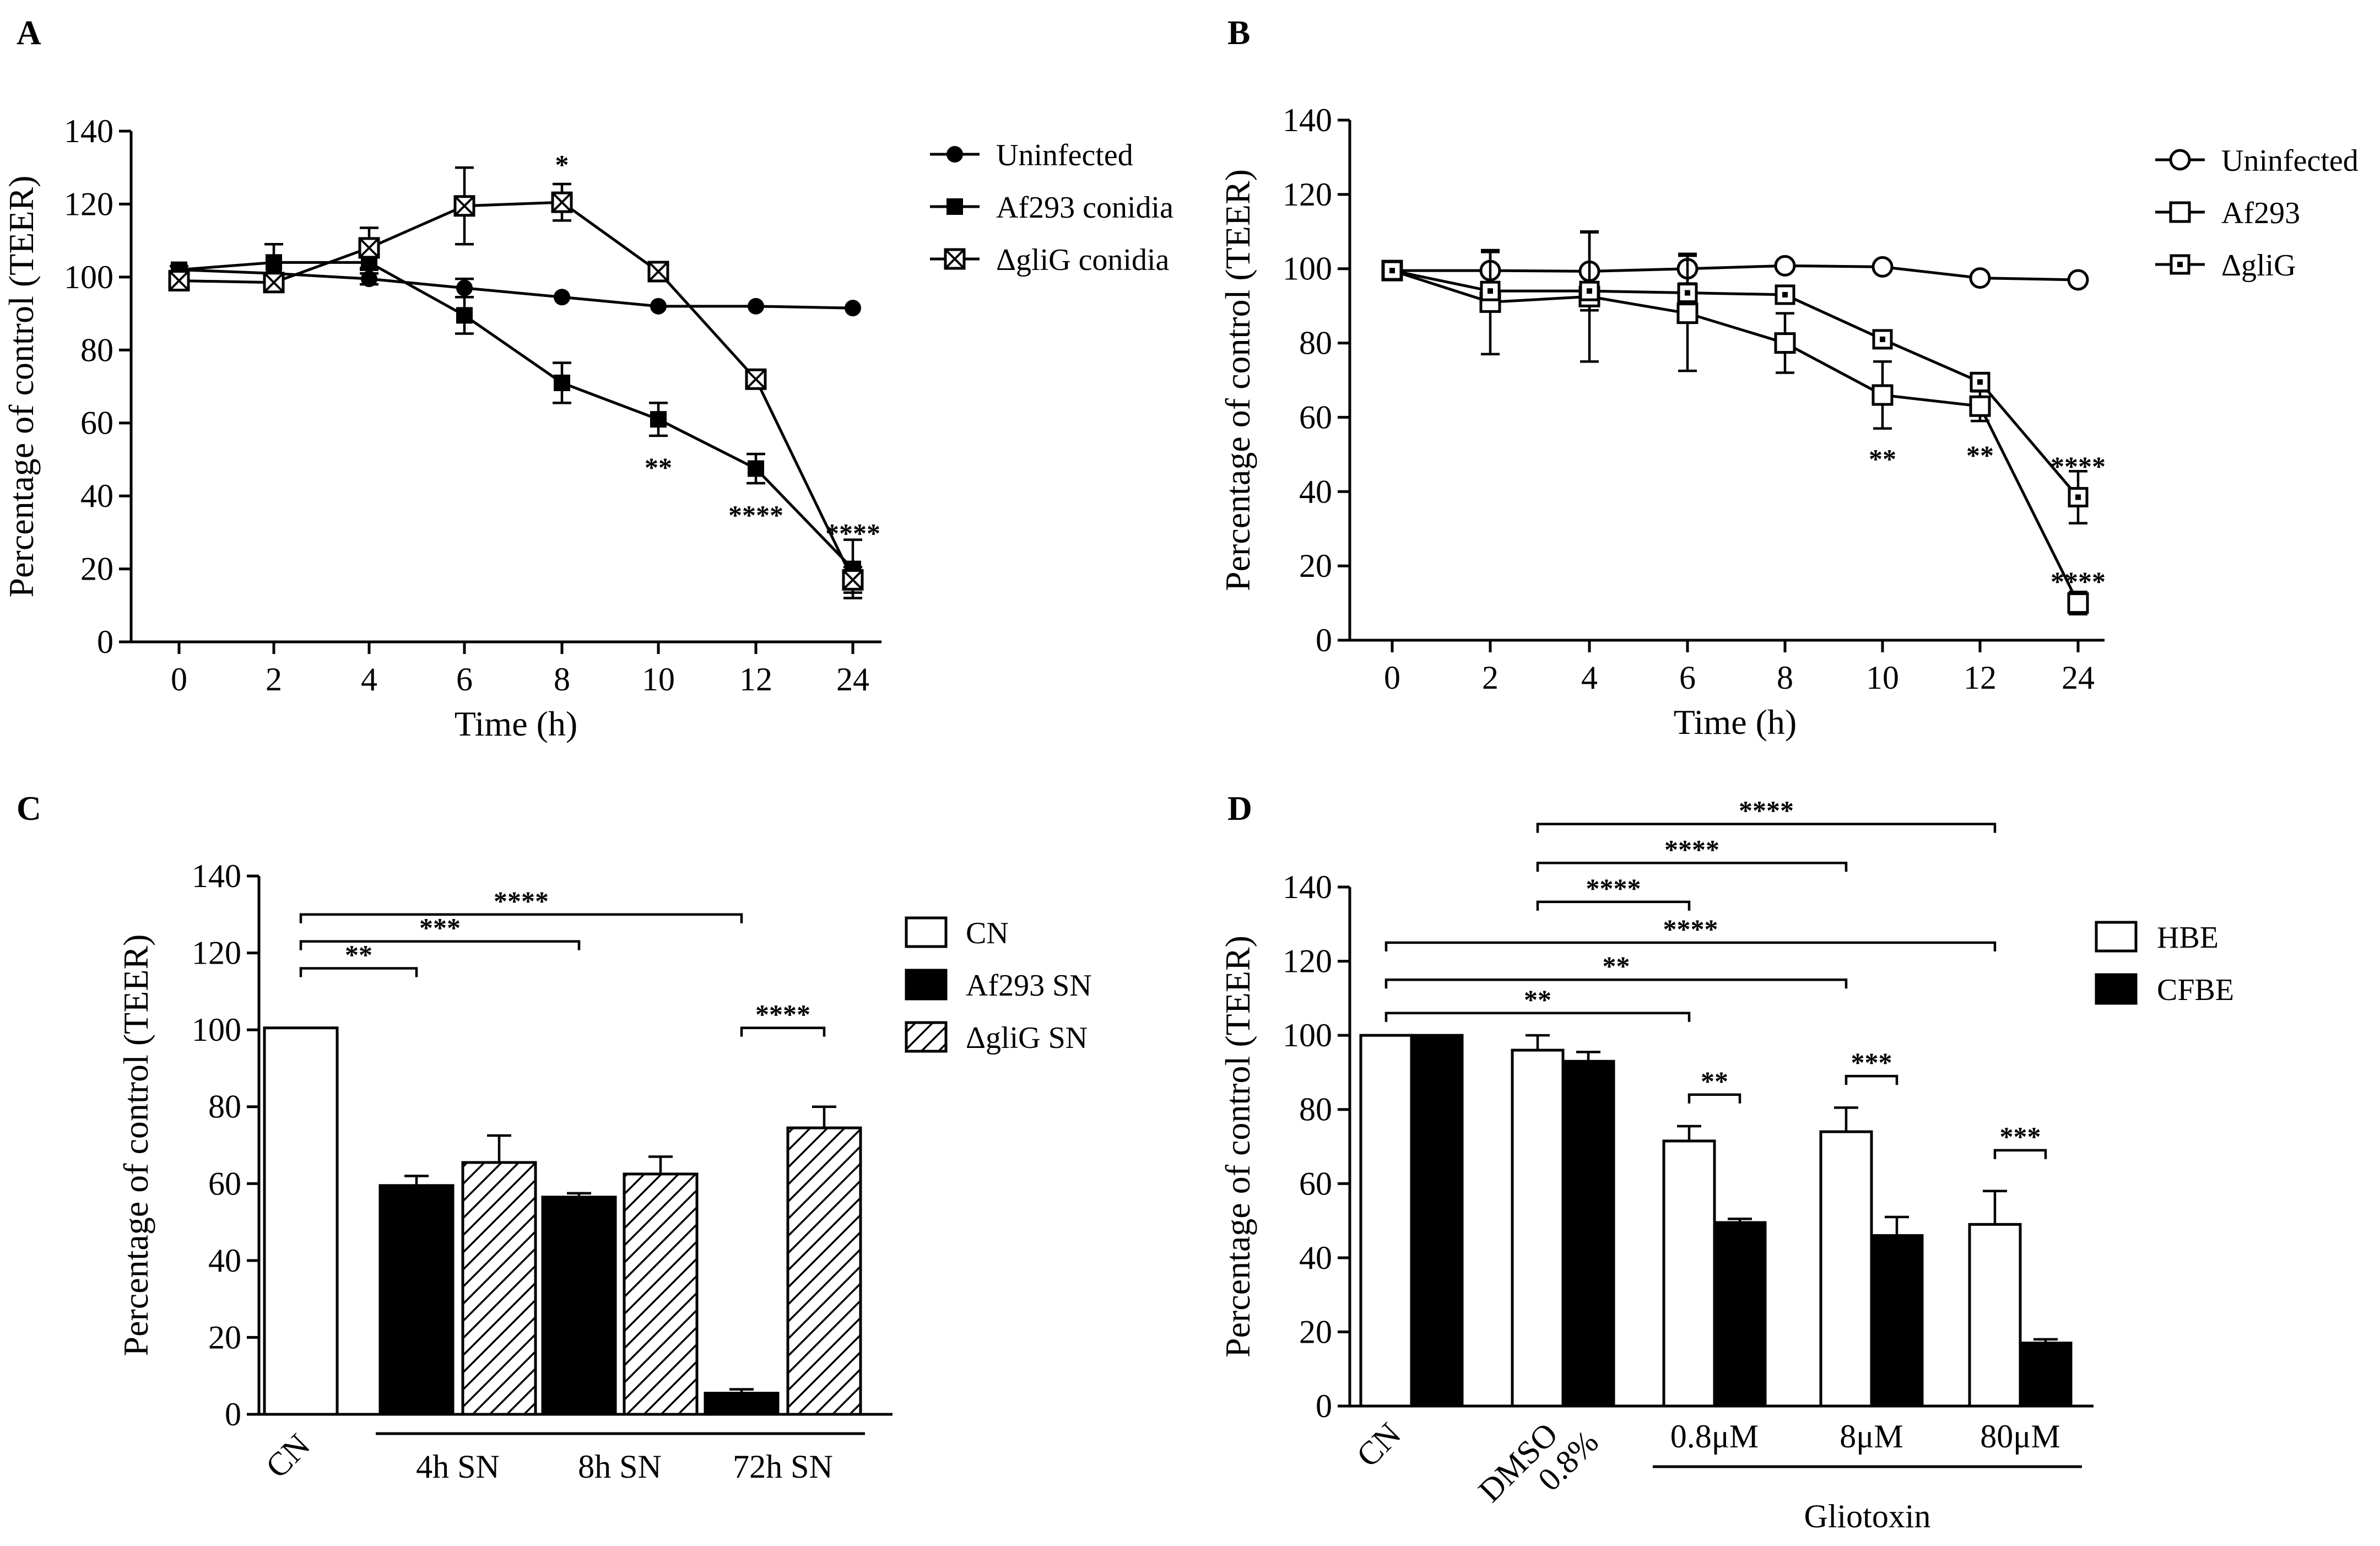 The width and height of the screenshot is (2380, 1546). Describe the element at coordinates (2116, 937) in the screenshot. I see `legend-swatch-hbe` at that location.